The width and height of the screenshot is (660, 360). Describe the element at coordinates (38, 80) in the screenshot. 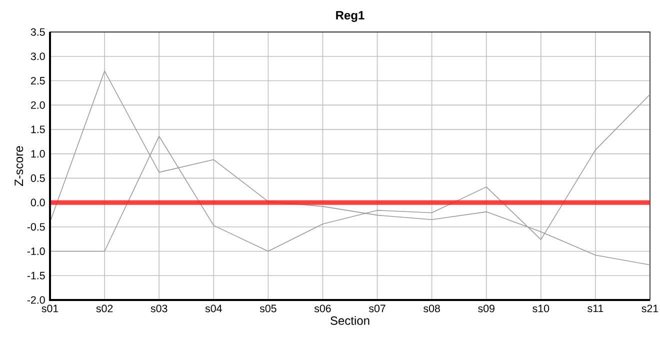

I see `y-tick-label: 2.5` at that location.